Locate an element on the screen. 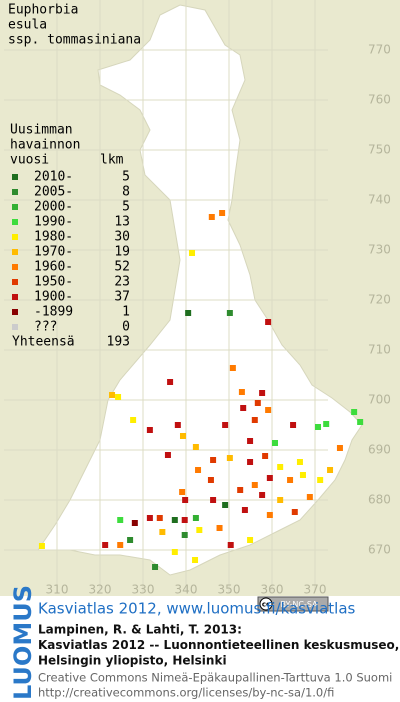 The width and height of the screenshot is (400, 702). legend-label: 2000- is located at coordinates (53, 207).